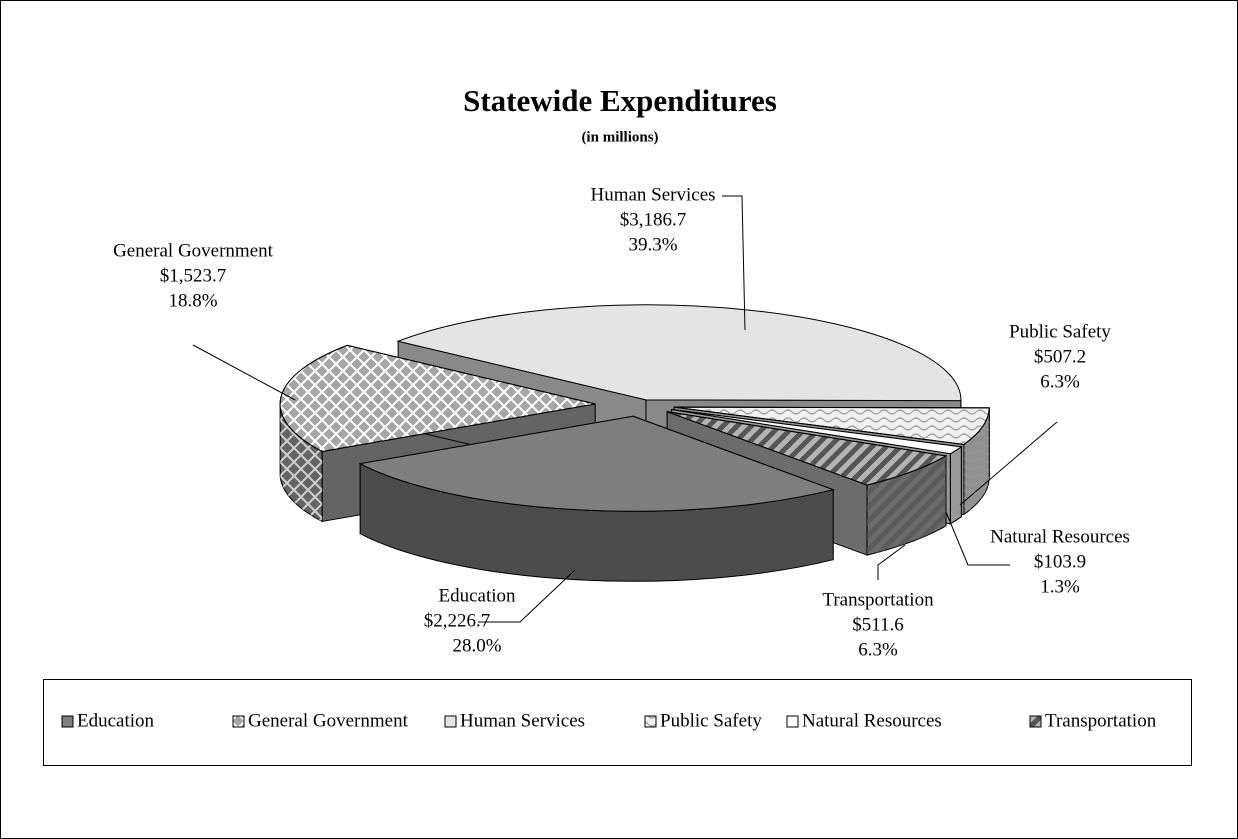  Describe the element at coordinates (955, 485) in the screenshot. I see `slice-side` at that location.